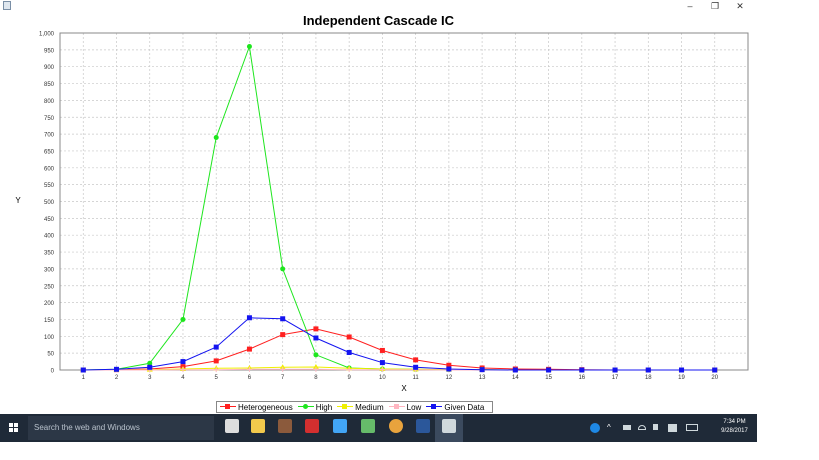  Describe the element at coordinates (49, 338) in the screenshot. I see `y-tick-label: 100` at that location.